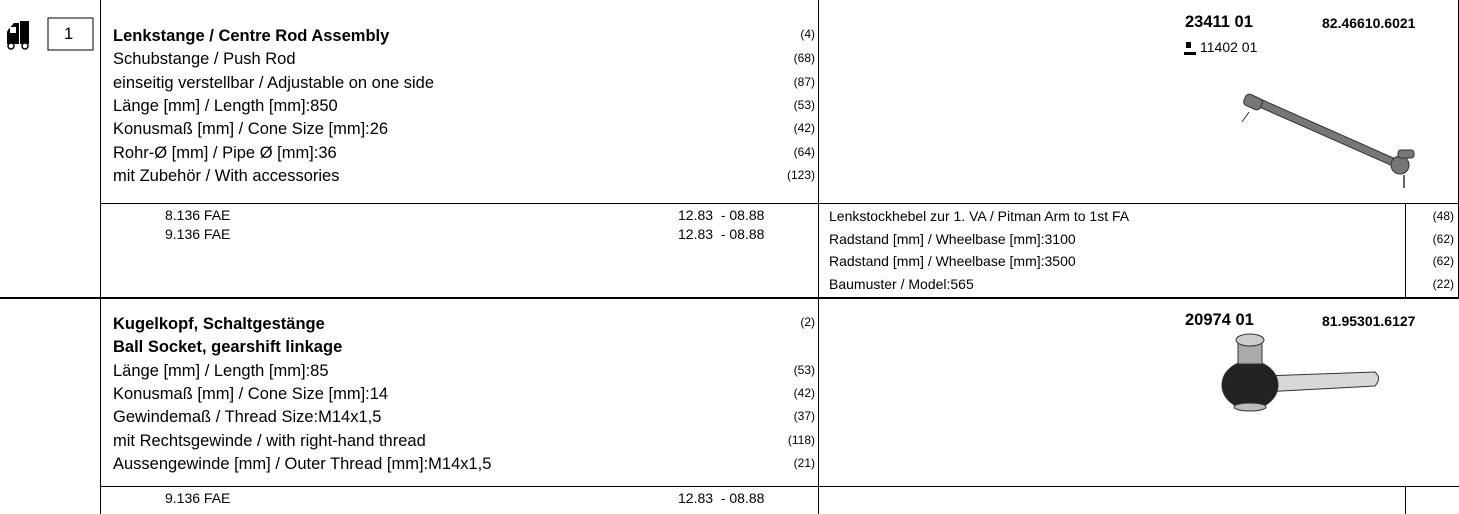 The height and width of the screenshot is (514, 1459). What do you see at coordinates (1219, 22) in the screenshot?
I see `part-number: 23411 01` at bounding box center [1219, 22].